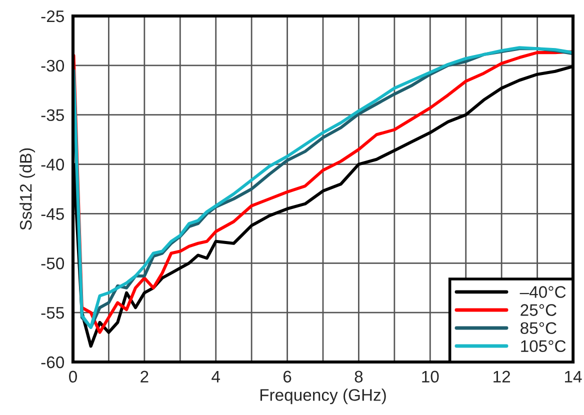  What do you see at coordinates (543, 292) in the screenshot?
I see `legend-label: –40°C` at bounding box center [543, 292].